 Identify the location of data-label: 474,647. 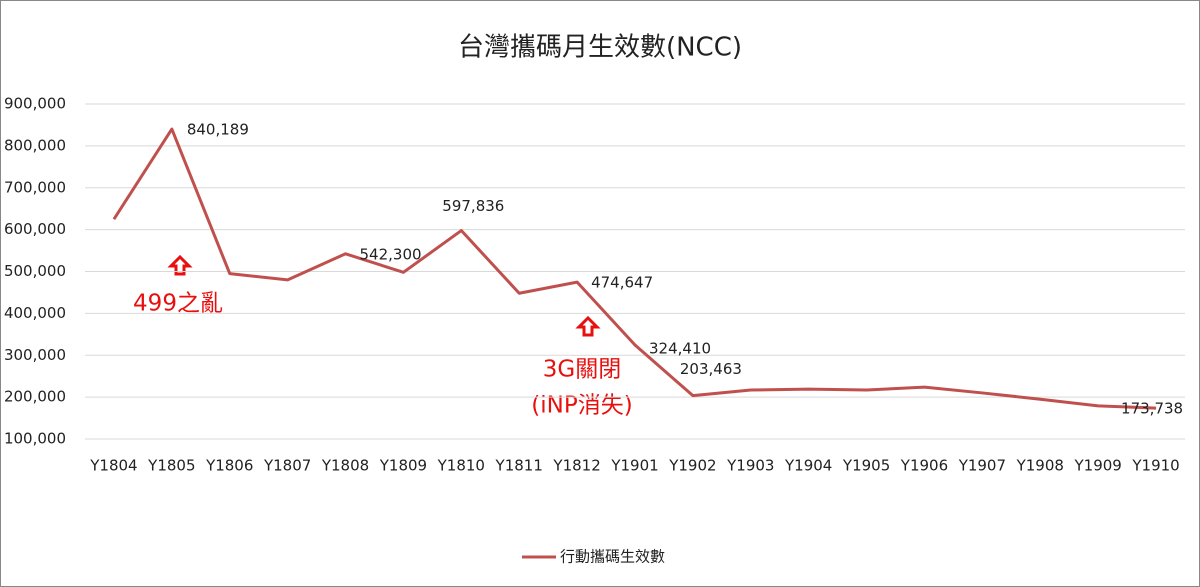
(622, 283).